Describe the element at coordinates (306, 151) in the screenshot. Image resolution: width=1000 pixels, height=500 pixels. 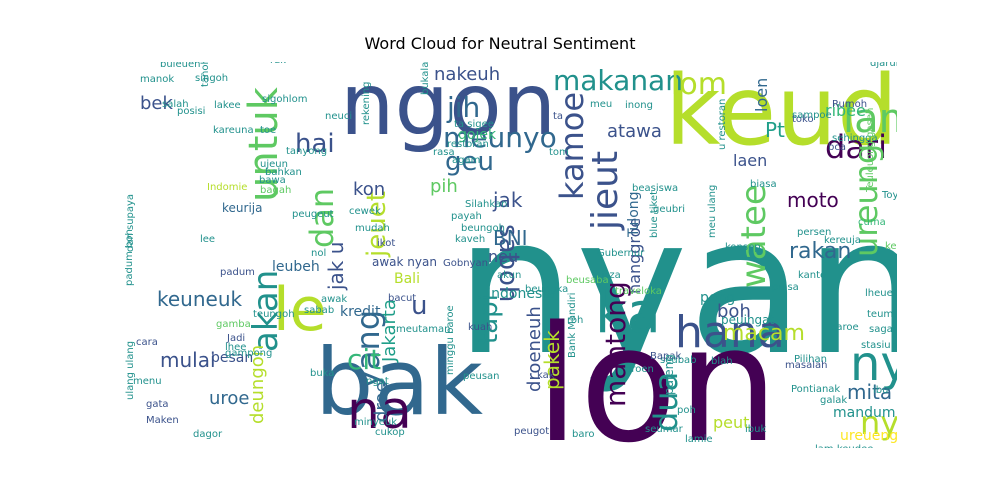
I see `word-tanyong: tanyong` at that location.